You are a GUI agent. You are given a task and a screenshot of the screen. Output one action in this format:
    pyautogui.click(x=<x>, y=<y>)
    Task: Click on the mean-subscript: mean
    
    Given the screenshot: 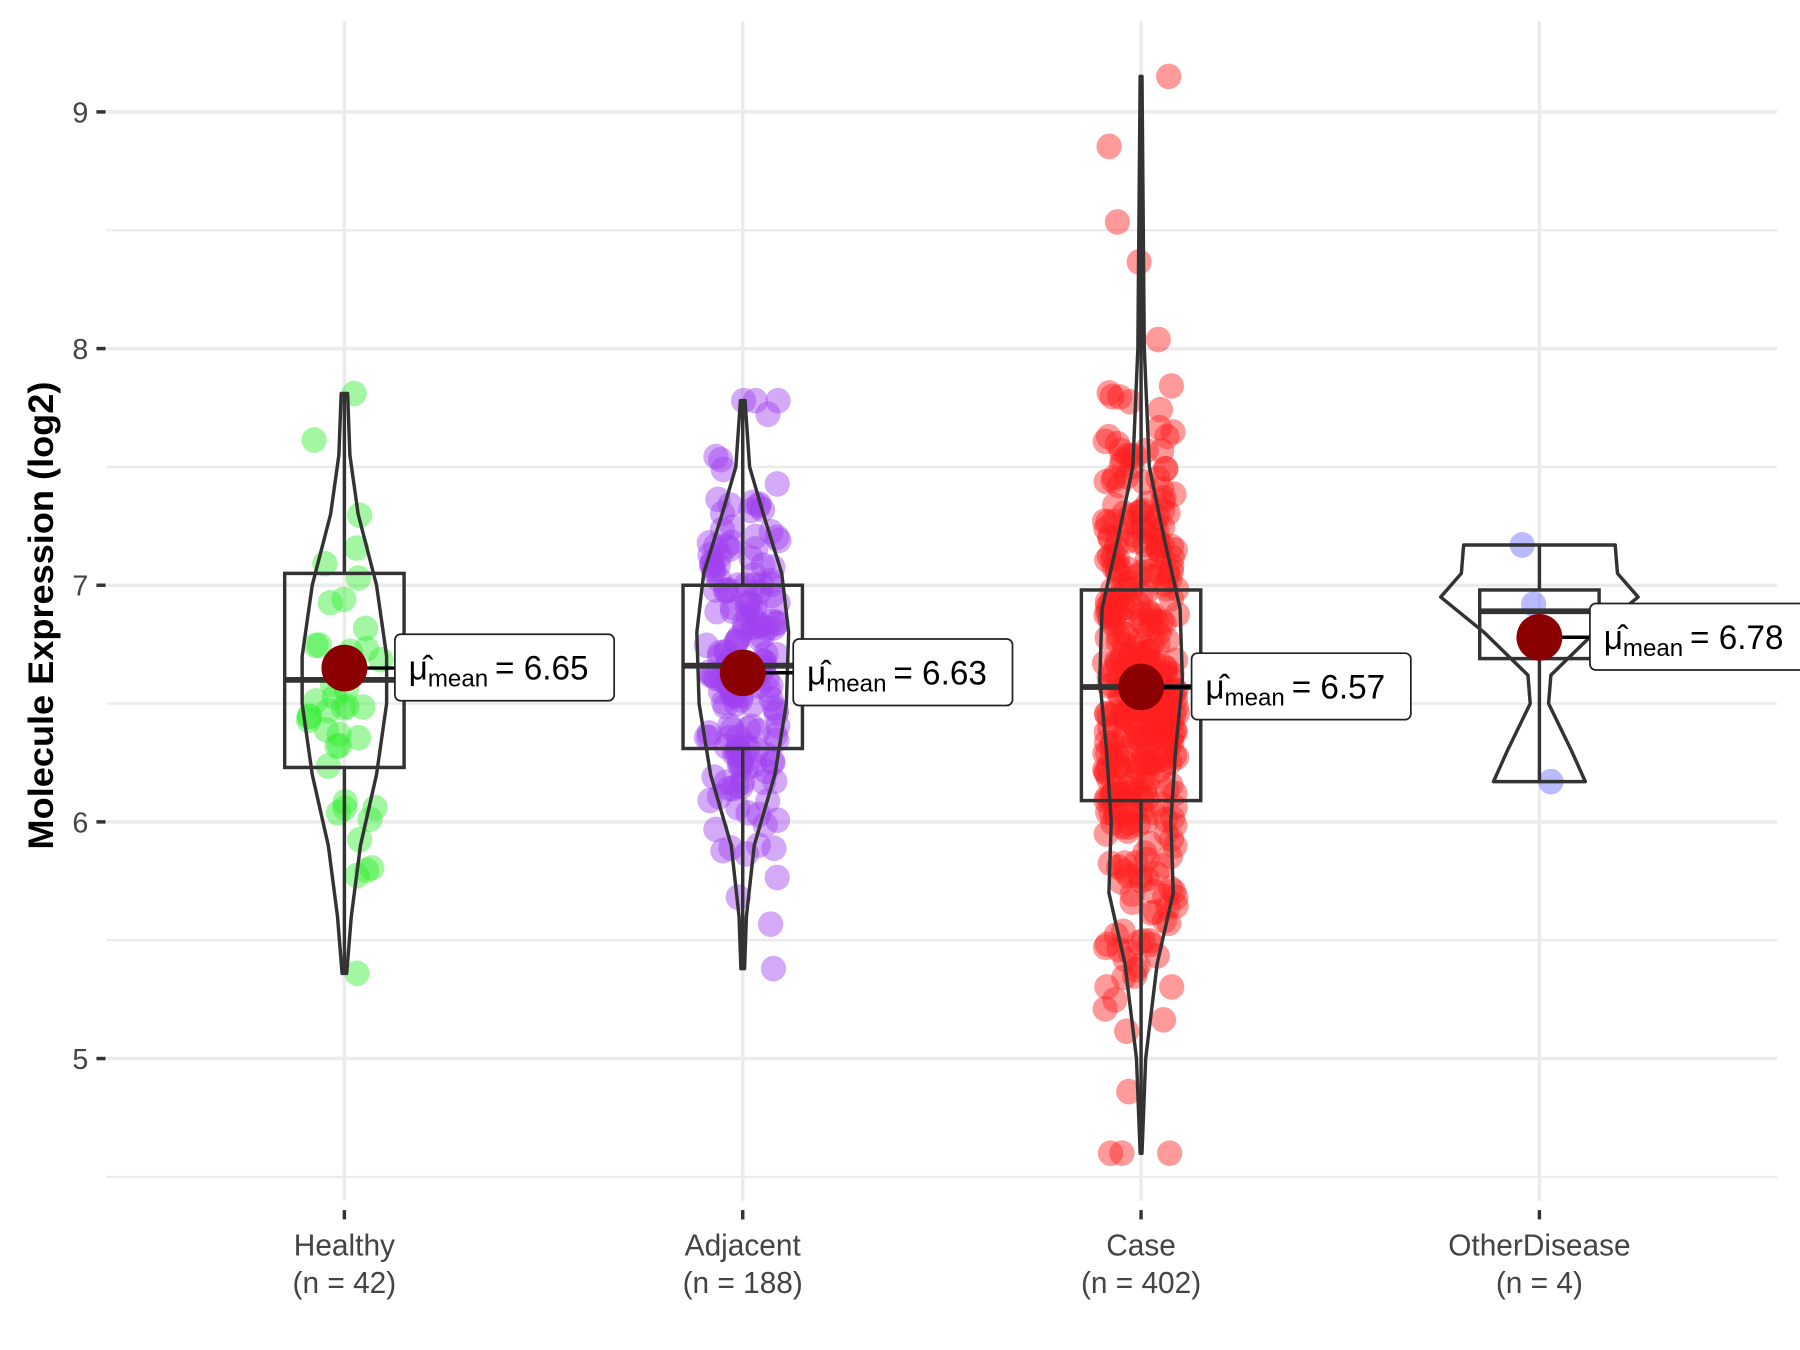 What is the action you would take?
    pyautogui.click(x=1255, y=697)
    